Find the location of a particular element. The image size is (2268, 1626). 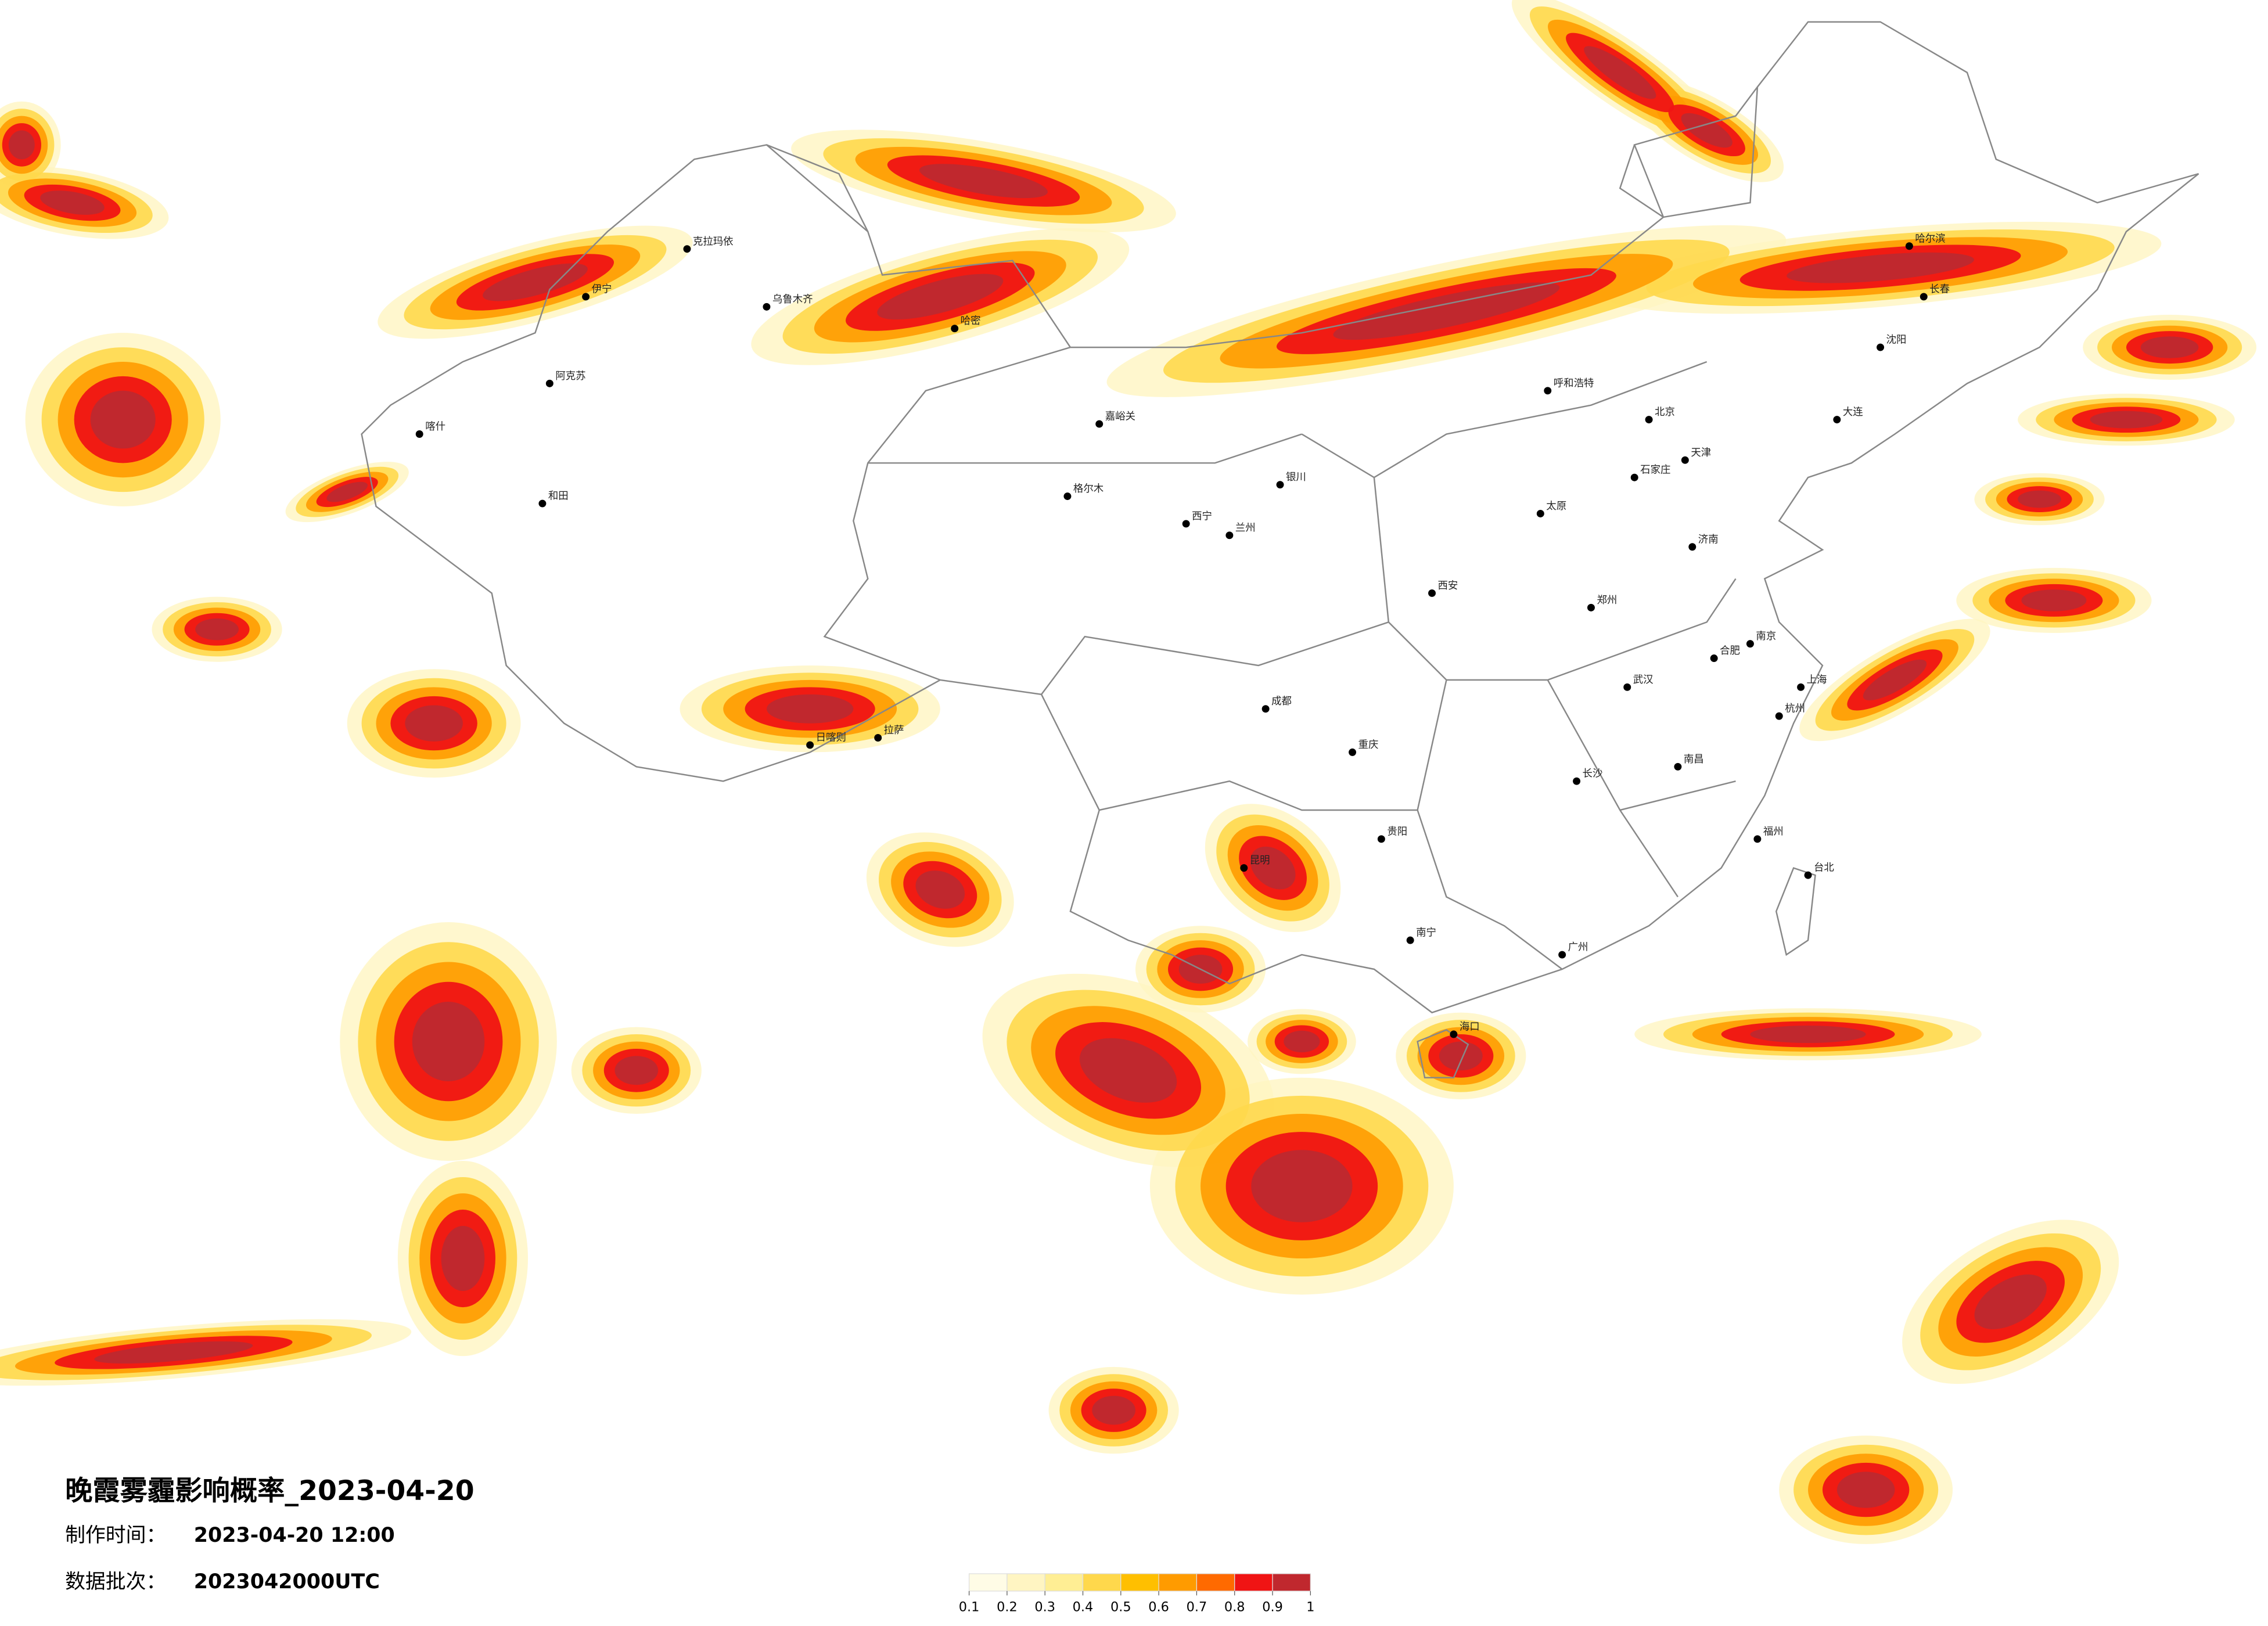

city-label: 上海 is located at coordinates (1817, 680).